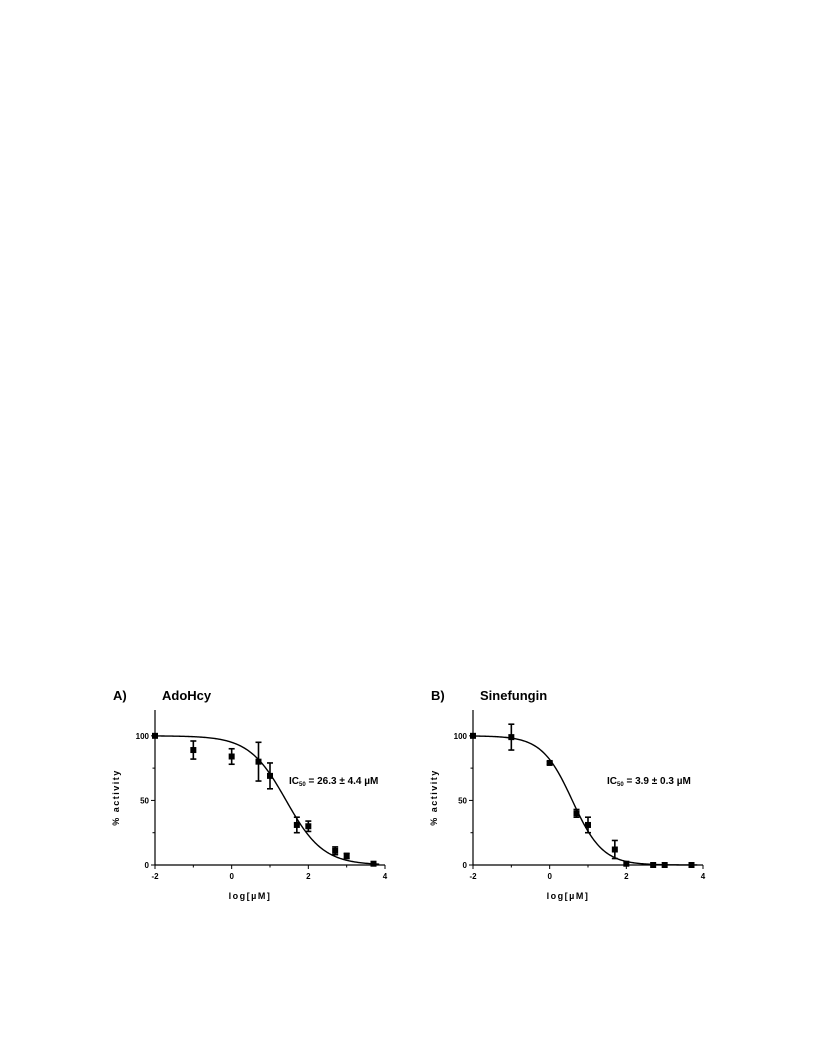  Describe the element at coordinates (250, 896) in the screenshot. I see `chart-a-x-axis-label: log[µM]` at that location.